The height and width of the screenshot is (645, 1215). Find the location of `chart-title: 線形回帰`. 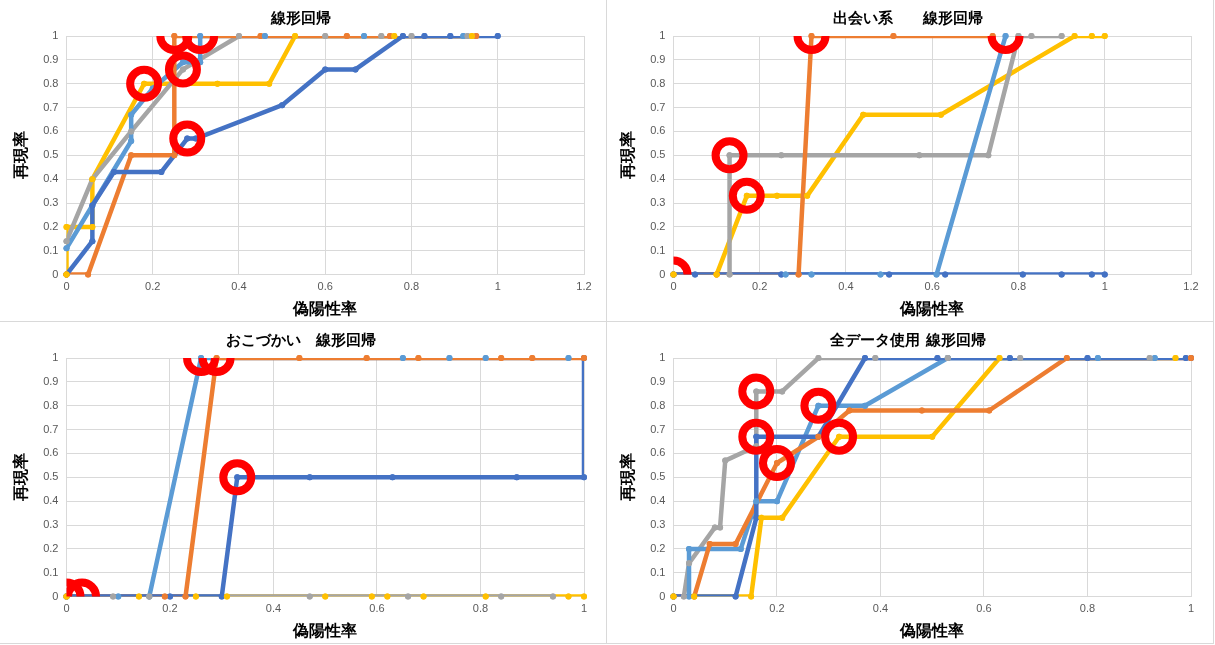

chart-title: 線形回帰 is located at coordinates (300, 17).